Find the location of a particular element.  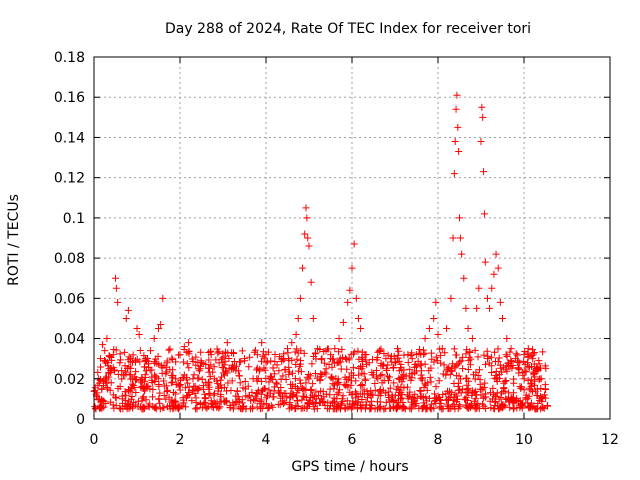

y-axis-label: ROTI / TECUs is located at coordinates (14, 240).